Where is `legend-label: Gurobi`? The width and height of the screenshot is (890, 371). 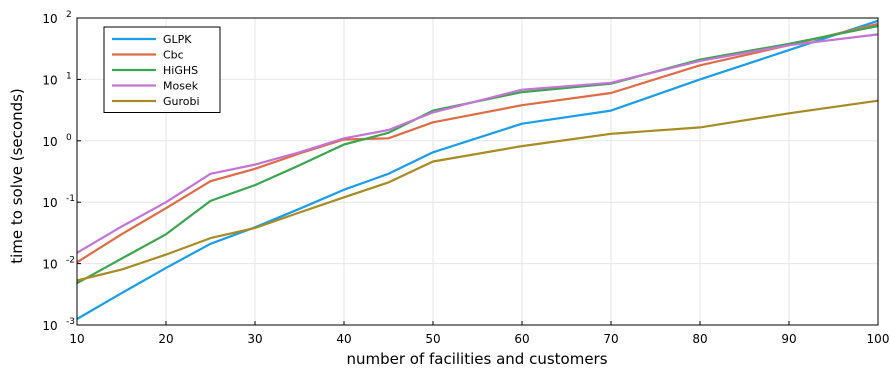
legend-label: Gurobi is located at coordinates (181, 101).